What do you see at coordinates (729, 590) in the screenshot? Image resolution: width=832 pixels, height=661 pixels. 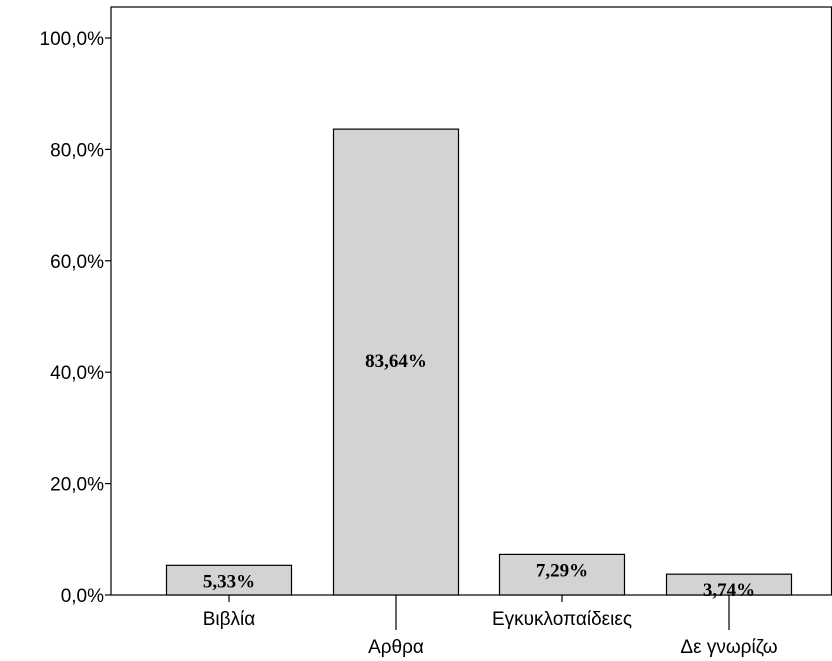 I see `data-label: 3,74%` at bounding box center [729, 590].